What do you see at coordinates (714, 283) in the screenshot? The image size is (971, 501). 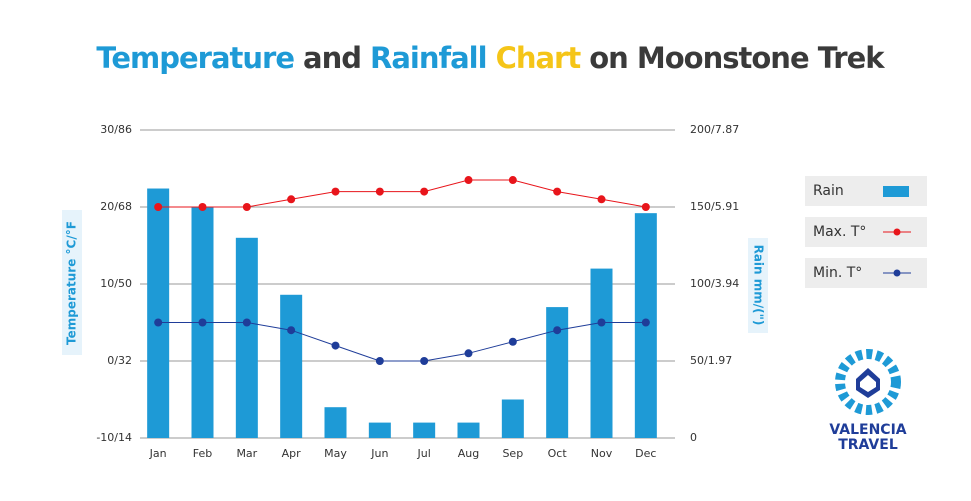 I see `y2-tick-label: 100/3.94` at bounding box center [714, 283].